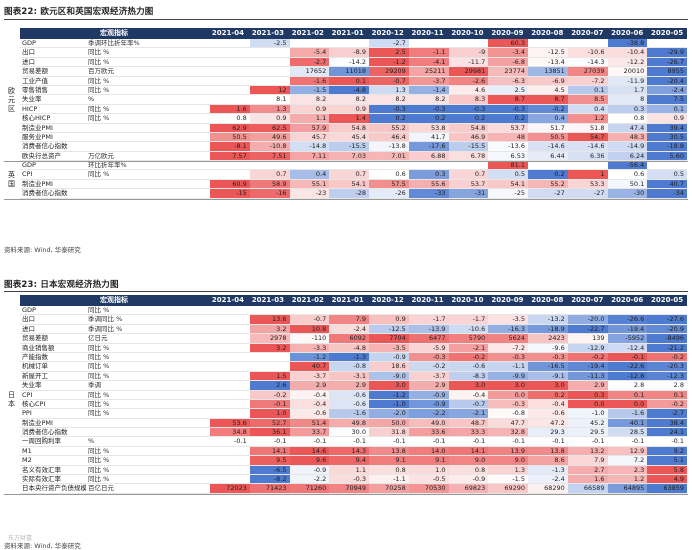  Describe the element at coordinates (30, 108) in the screenshot. I see `indicator-name: HICP` at that location.